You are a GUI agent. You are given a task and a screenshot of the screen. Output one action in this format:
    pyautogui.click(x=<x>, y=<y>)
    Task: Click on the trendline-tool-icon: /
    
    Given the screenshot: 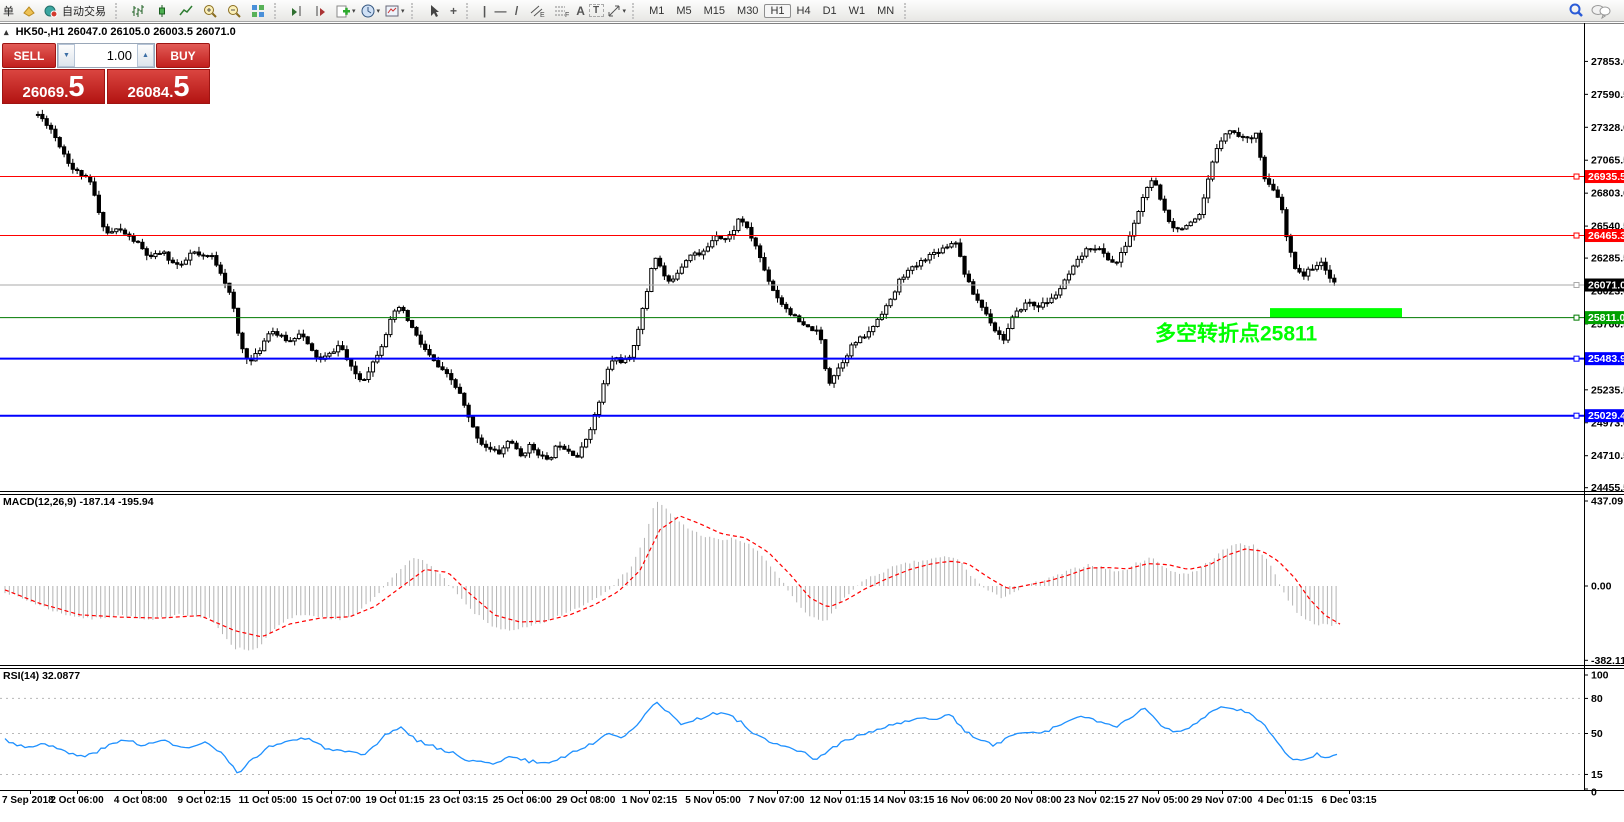 What is the action you would take?
    pyautogui.click(x=516, y=10)
    